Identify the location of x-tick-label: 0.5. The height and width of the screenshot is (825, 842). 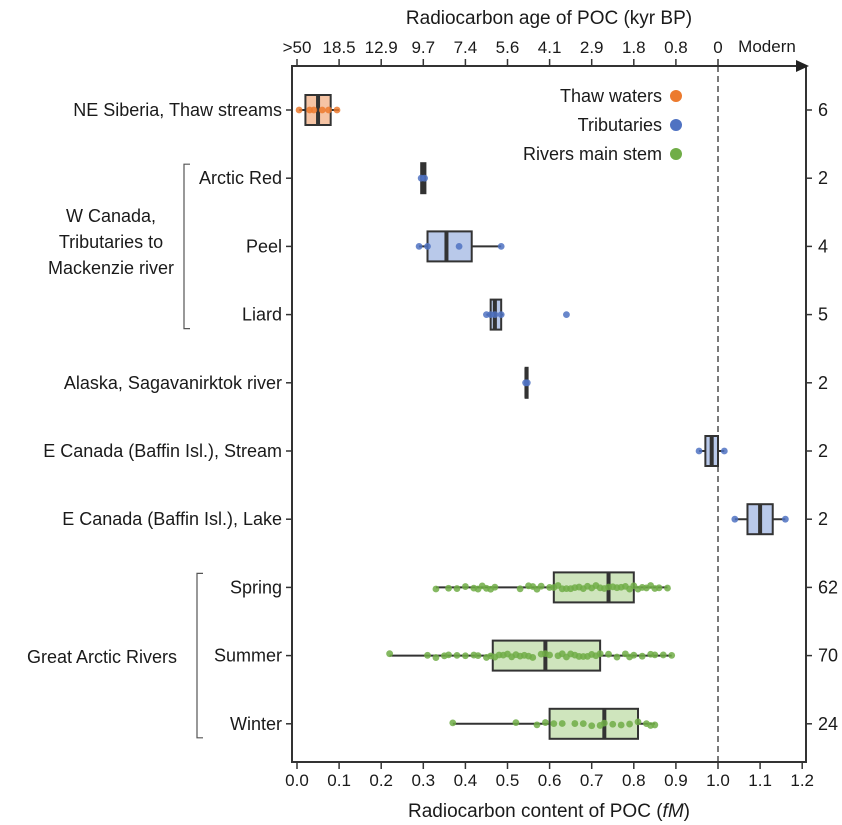
(508, 780).